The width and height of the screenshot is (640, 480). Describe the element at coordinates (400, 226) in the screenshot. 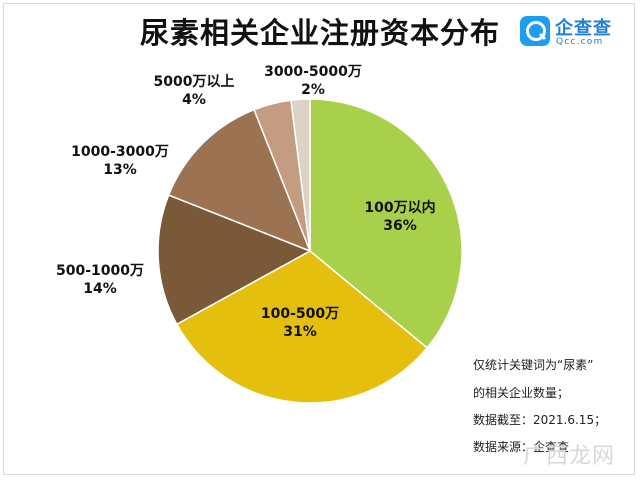

I see `slice-percent-label: 36%` at that location.